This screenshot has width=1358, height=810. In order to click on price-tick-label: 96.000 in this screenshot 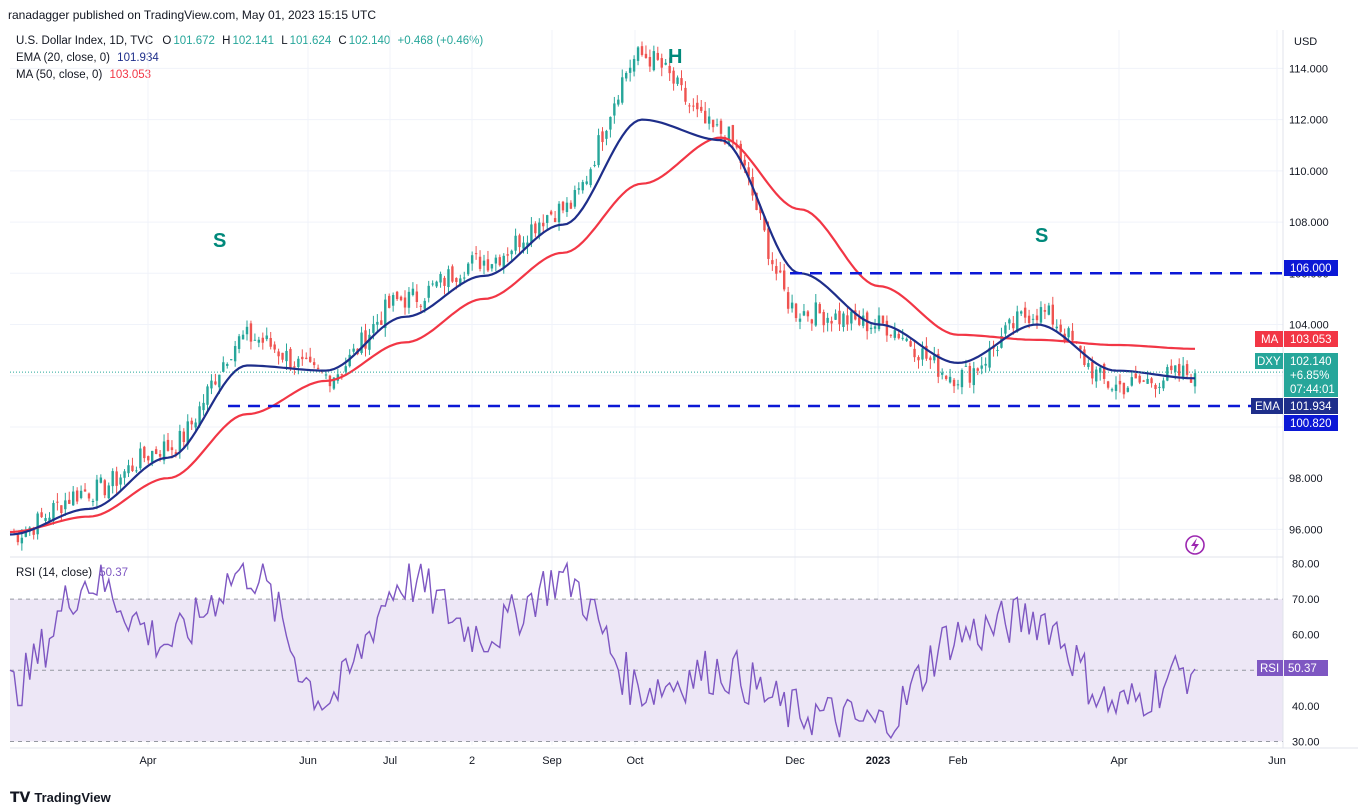, I will do `click(1306, 530)`.